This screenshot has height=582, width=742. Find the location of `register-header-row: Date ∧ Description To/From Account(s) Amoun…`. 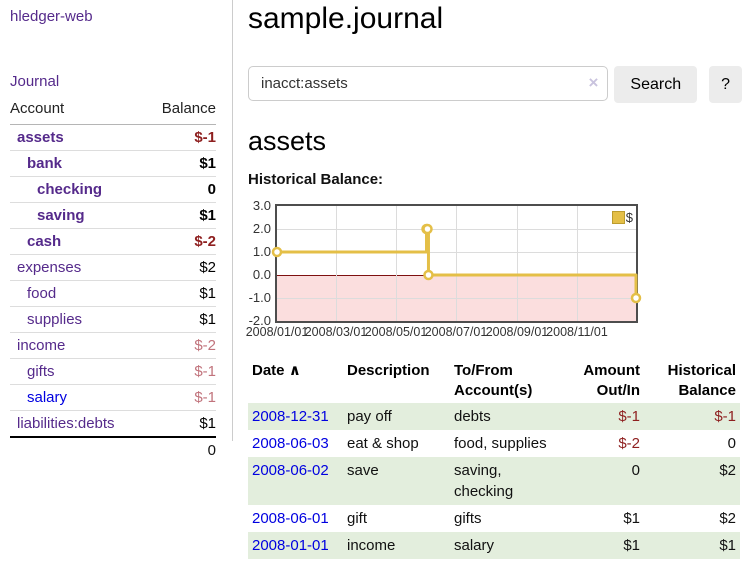

register-header-row: Date ∧ Description To/From Account(s) Amoun… is located at coordinates (494, 381).